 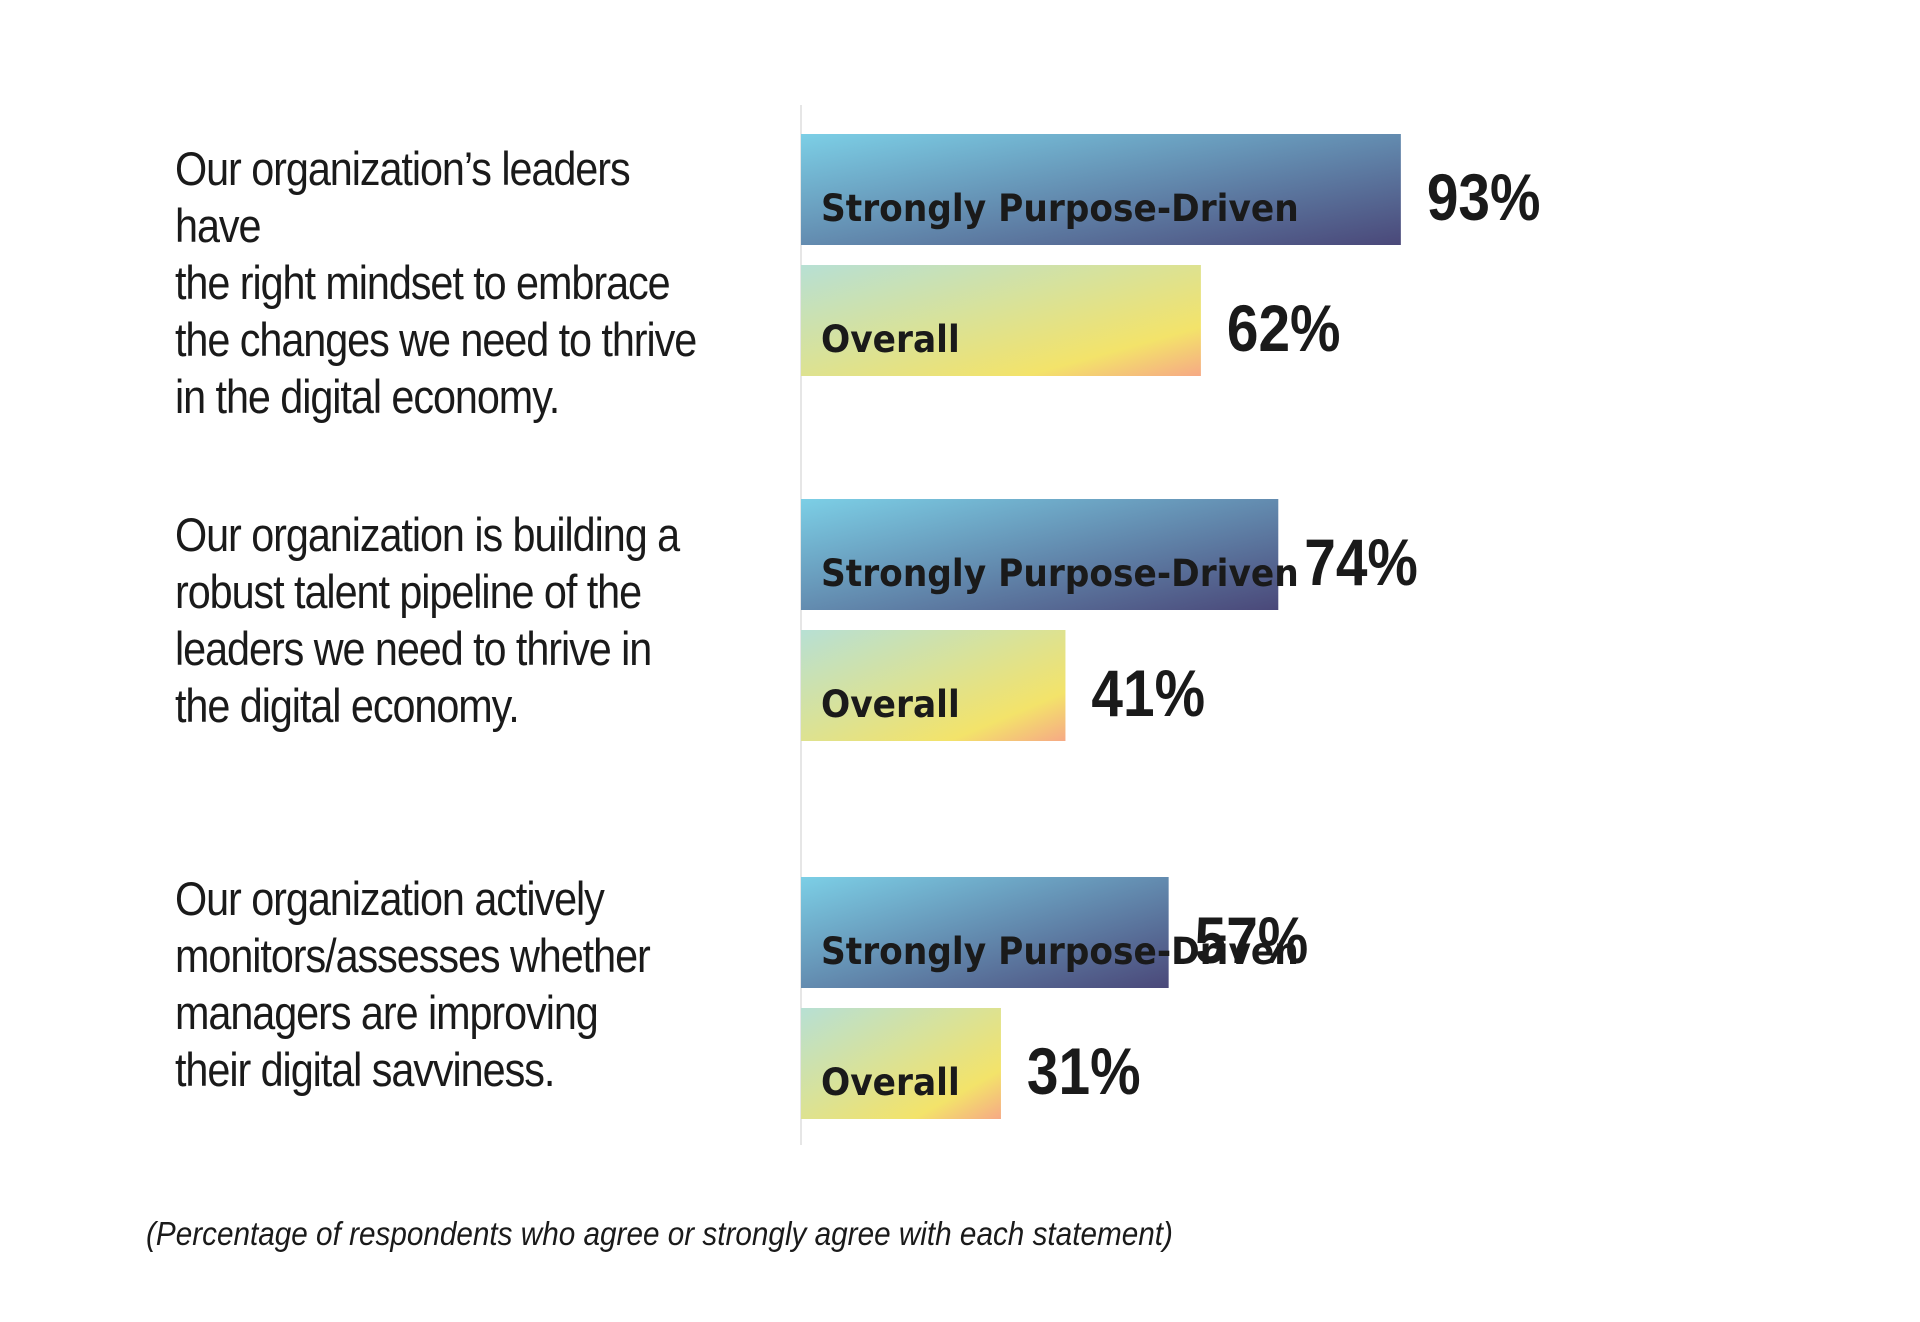 What do you see at coordinates (427, 534) in the screenshot?
I see `statement-line: Our organization is building a` at bounding box center [427, 534].